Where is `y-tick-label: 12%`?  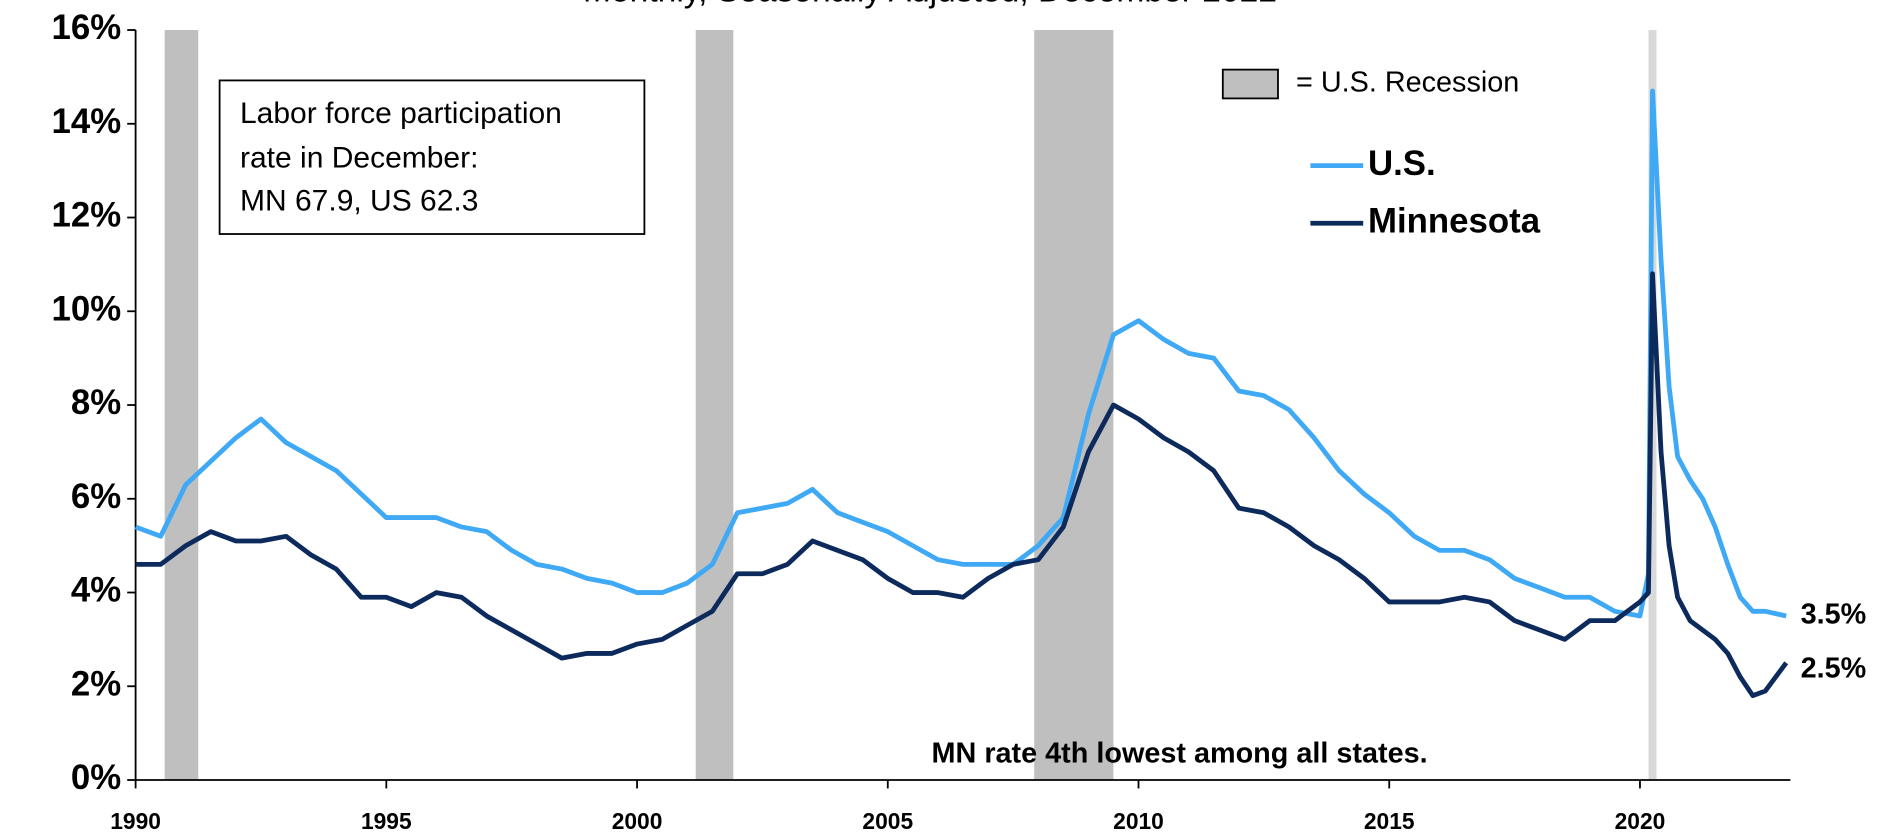 y-tick-label: 12% is located at coordinates (87, 215).